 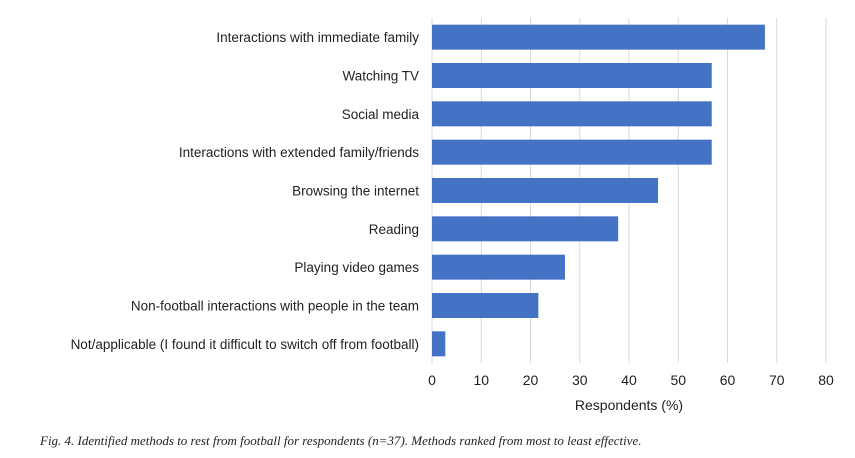 What do you see at coordinates (381, 114) in the screenshot?
I see `category-label: Social media` at bounding box center [381, 114].